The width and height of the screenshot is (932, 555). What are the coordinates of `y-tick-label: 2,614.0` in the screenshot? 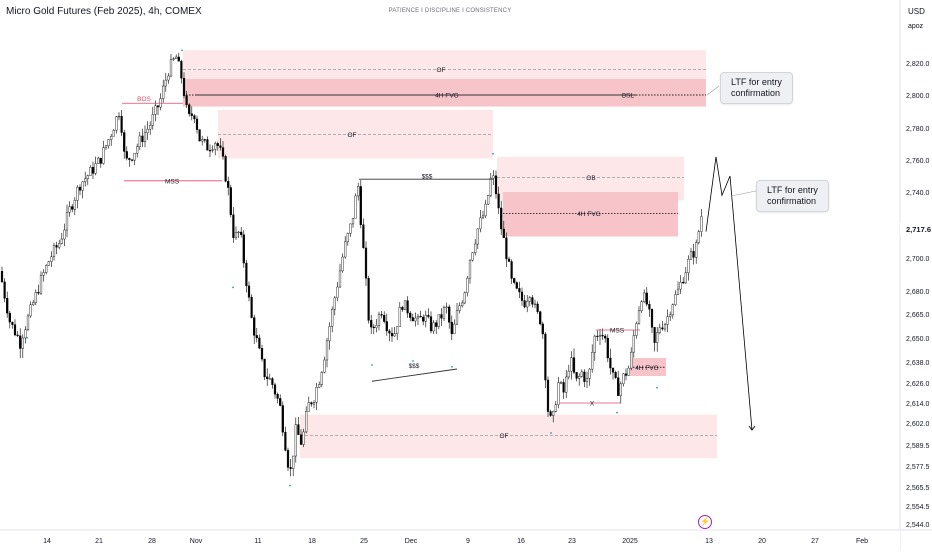 It's located at (917, 404).